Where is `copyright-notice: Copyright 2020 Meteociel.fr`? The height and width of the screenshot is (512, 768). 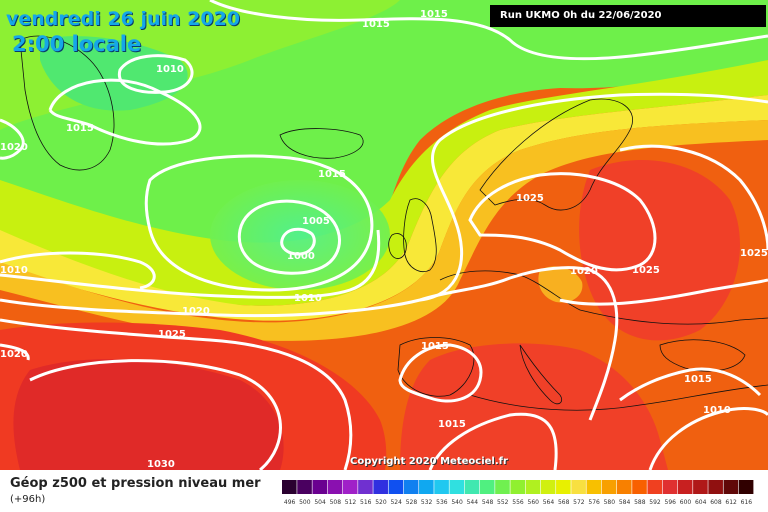 copyright-notice: Copyright 2020 Meteociel.fr is located at coordinates (429, 461).